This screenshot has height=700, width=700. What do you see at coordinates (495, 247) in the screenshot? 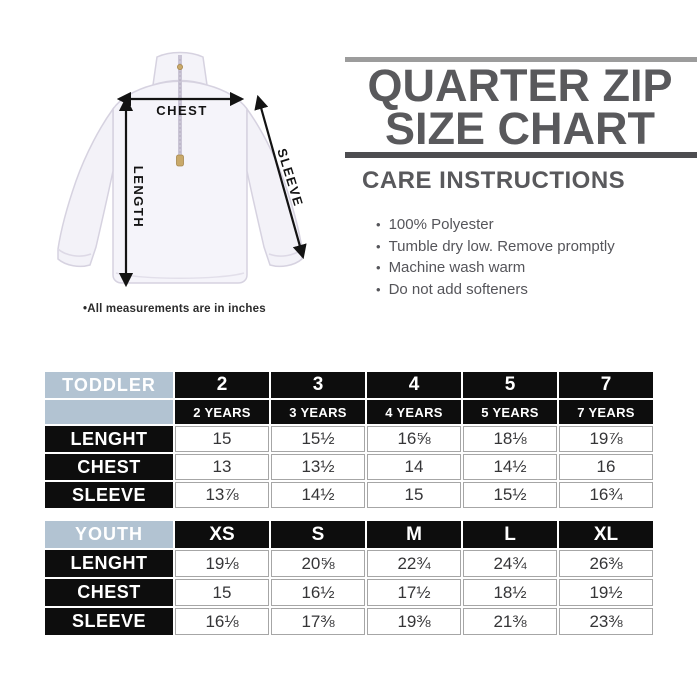
I see `care-item: Tumble dry low. Remove promptly` at bounding box center [495, 247].